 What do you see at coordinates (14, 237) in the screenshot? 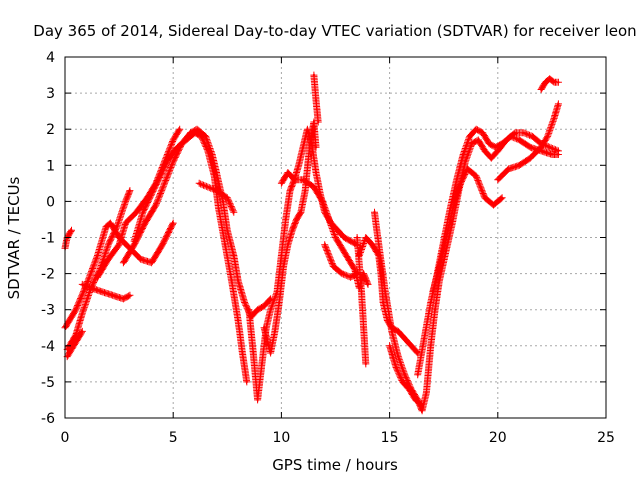
I see `y-axis-label: SDTVAR / TECUs` at bounding box center [14, 237].